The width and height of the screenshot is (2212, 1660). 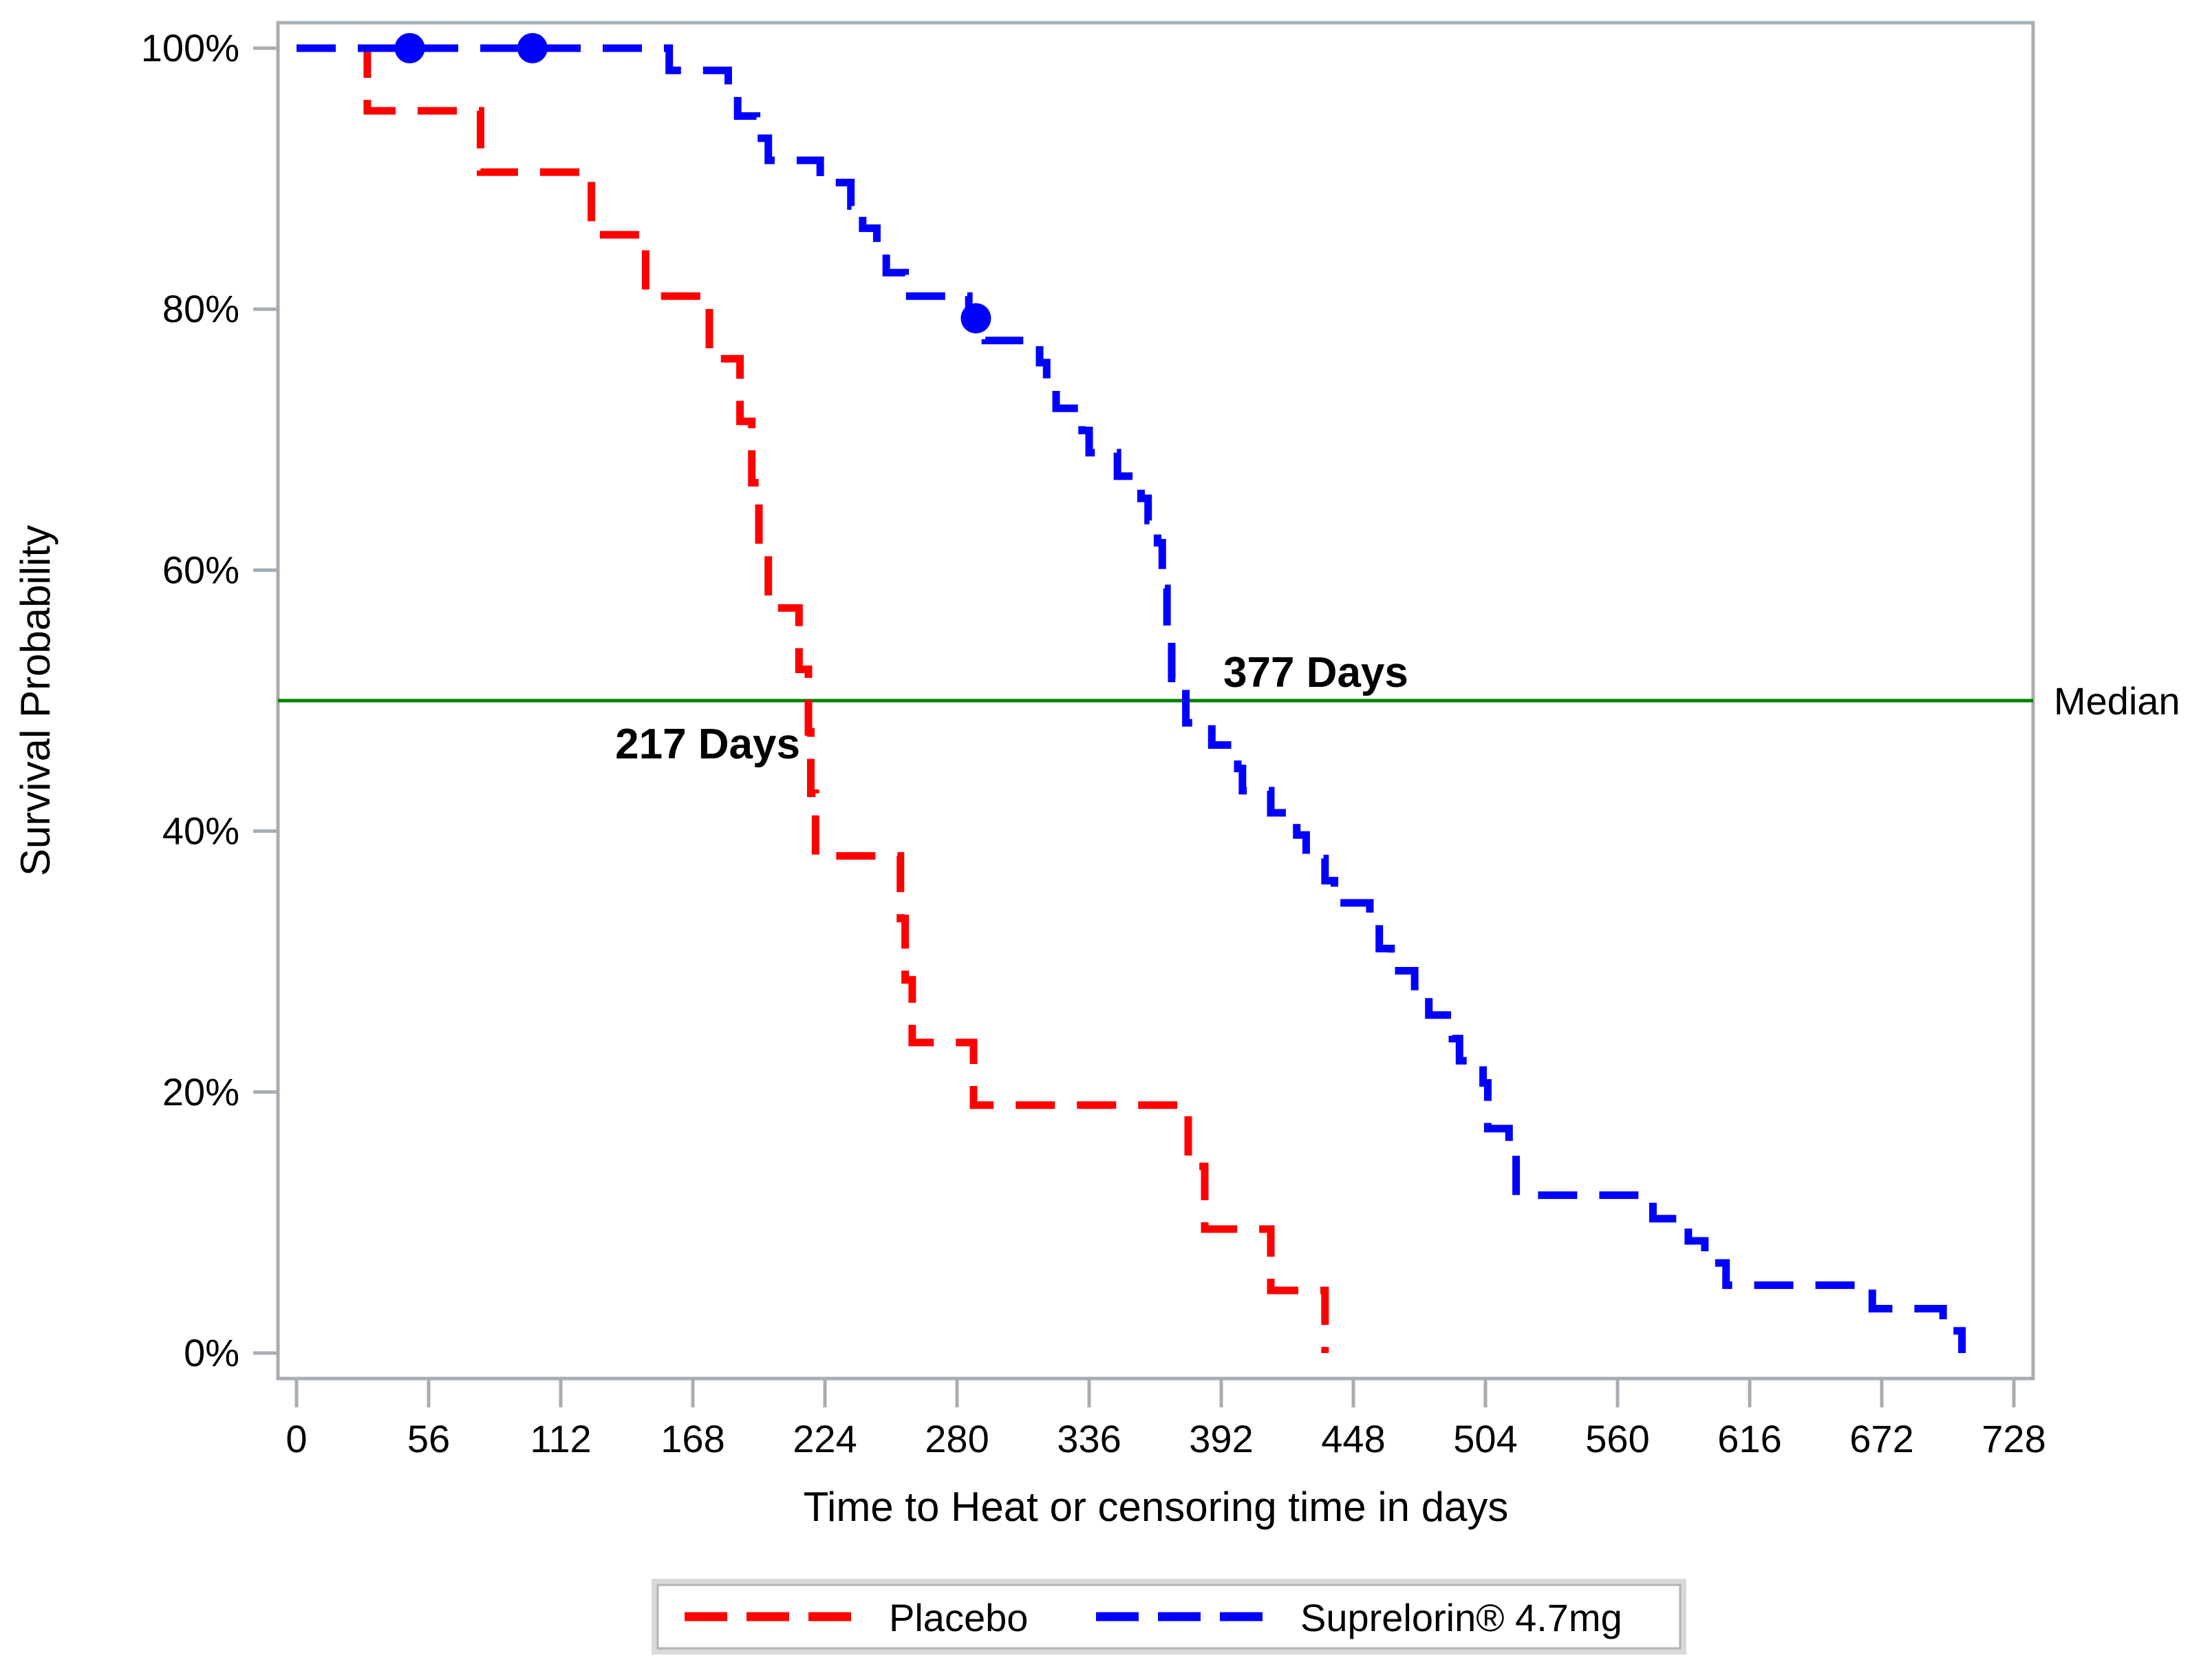 What do you see at coordinates (693, 1438) in the screenshot?
I see `x-tick-label: 168` at bounding box center [693, 1438].